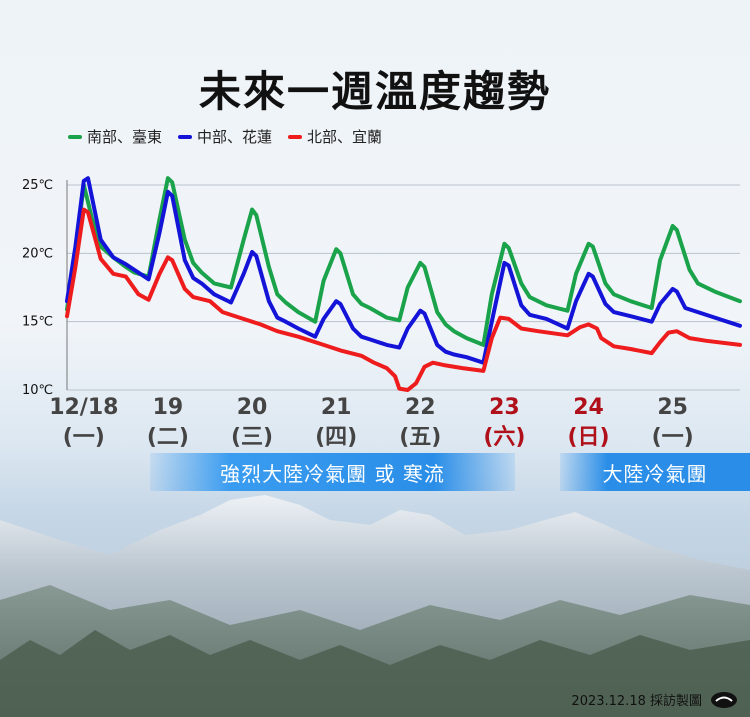  I want to click on x-weekday-label-5: (六), so click(504, 437).